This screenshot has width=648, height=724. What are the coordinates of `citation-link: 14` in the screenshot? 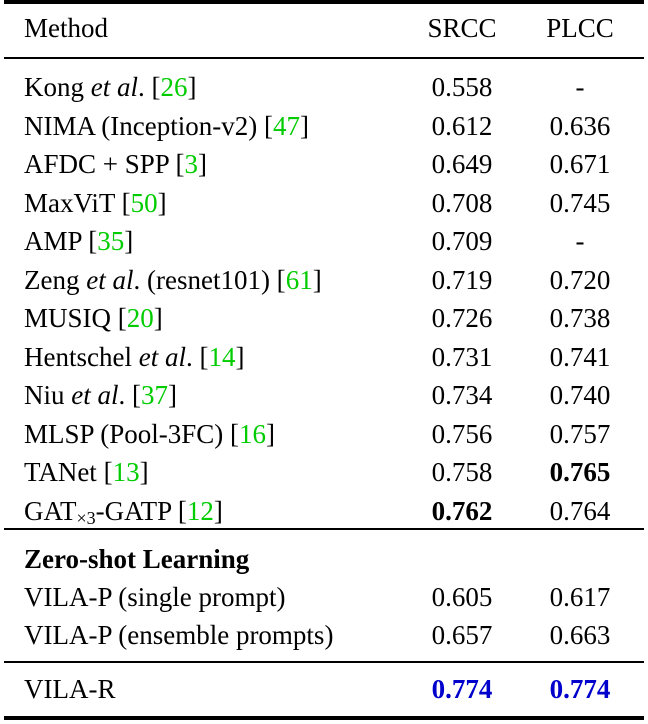 It's located at (222, 356).